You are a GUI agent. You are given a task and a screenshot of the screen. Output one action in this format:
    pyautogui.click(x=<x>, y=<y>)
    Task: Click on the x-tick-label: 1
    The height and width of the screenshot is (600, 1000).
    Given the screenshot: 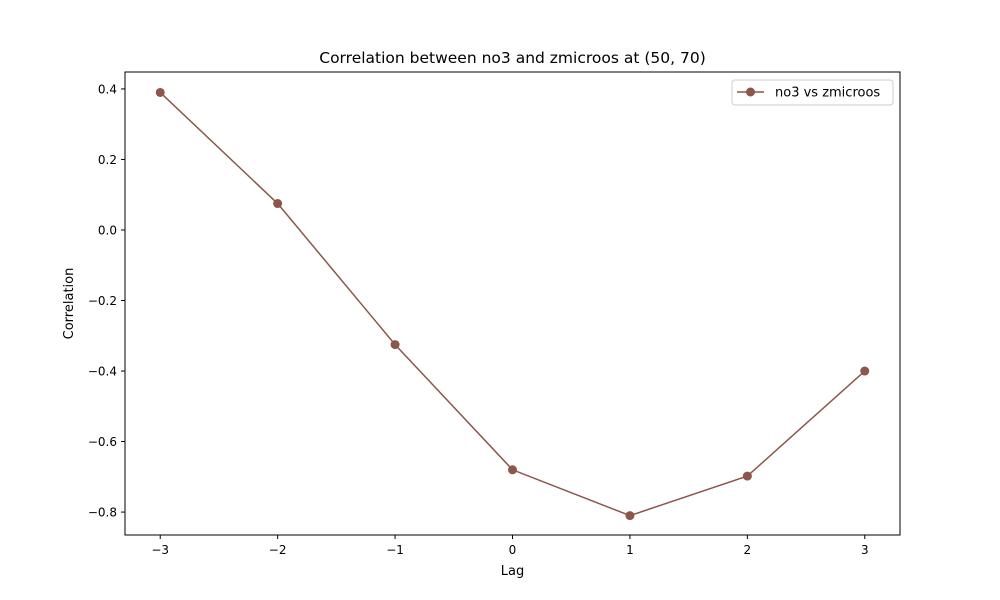 What is the action you would take?
    pyautogui.click(x=630, y=550)
    